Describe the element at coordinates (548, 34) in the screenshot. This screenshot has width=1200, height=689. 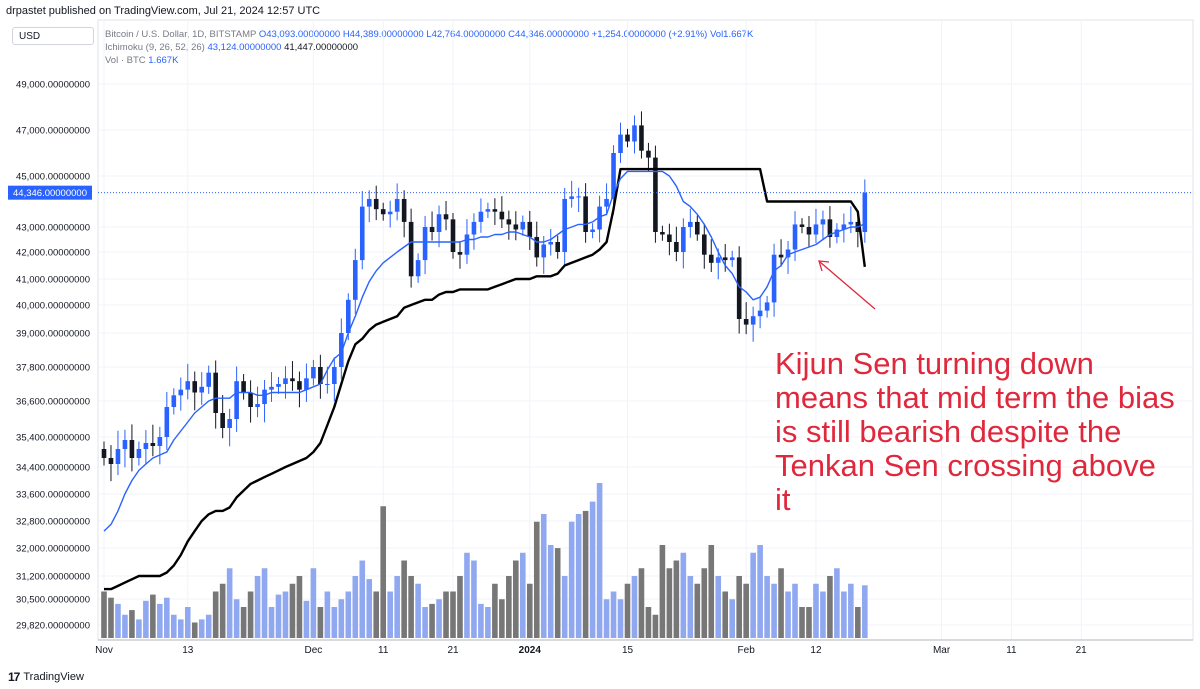
I see `legend-close: C44,346.00000000` at that location.